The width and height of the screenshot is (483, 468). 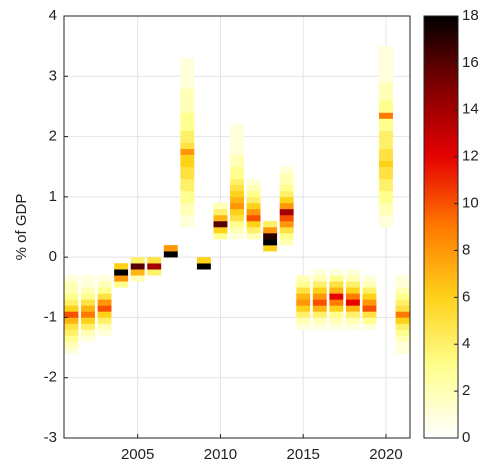 What do you see at coordinates (21, 227) in the screenshot?
I see `y-axis-label: % of GDP` at bounding box center [21, 227].